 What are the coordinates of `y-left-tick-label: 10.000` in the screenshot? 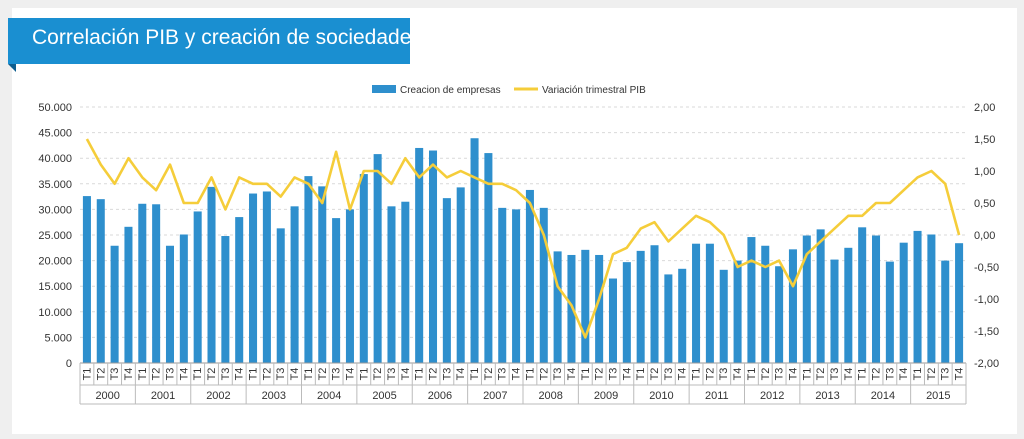 It's located at (55, 313).